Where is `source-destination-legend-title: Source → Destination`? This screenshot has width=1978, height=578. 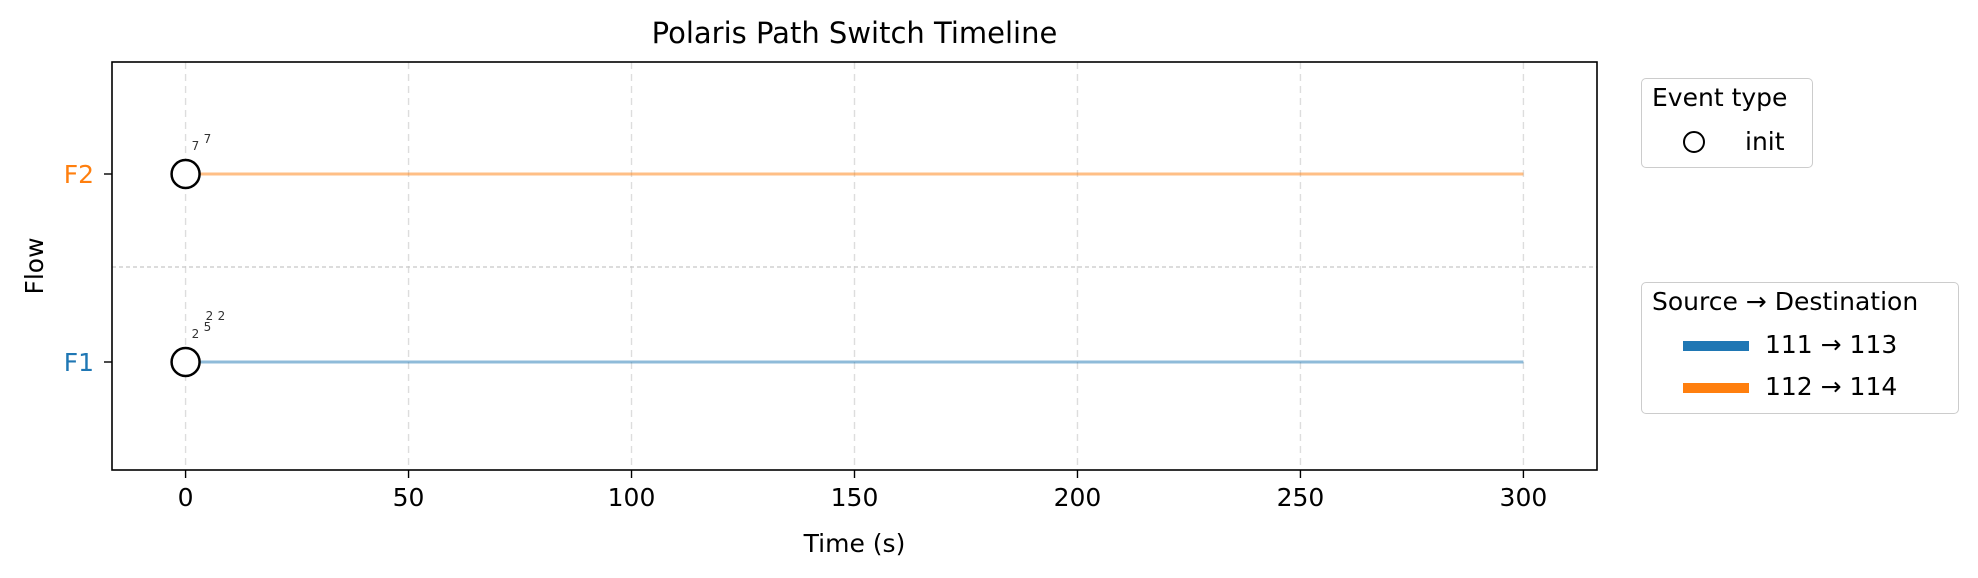 source-destination-legend-title: Source → Destination is located at coordinates (1785, 301).